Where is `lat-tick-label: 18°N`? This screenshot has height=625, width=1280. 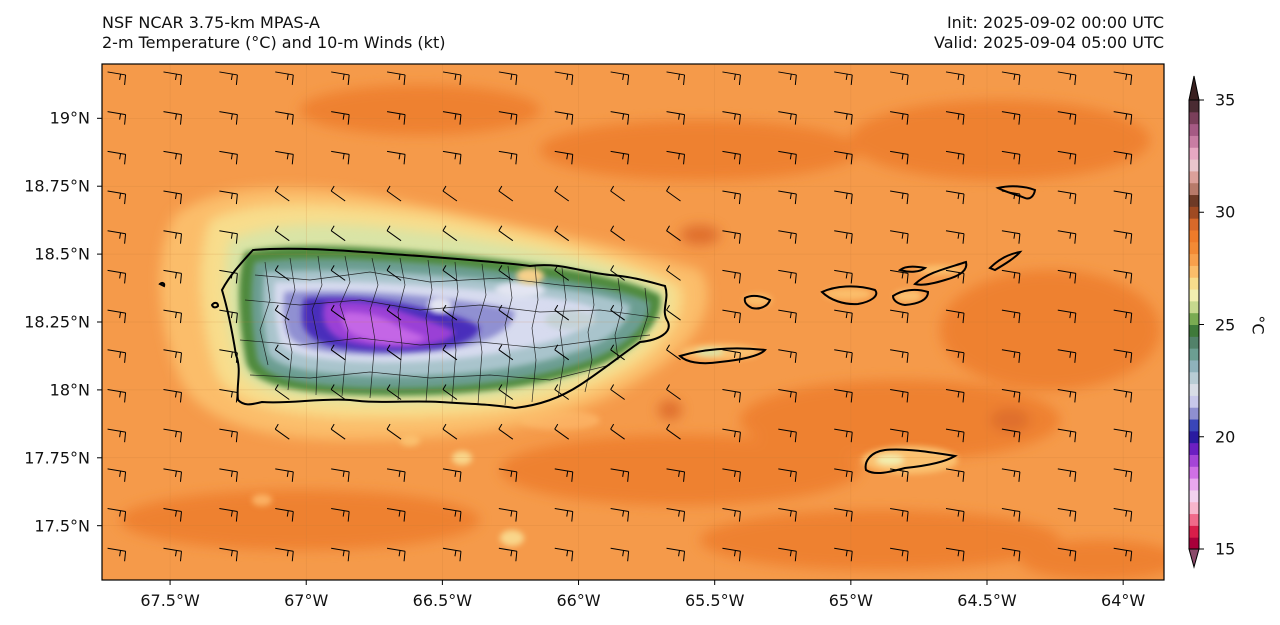 lat-tick-label: 18°N is located at coordinates (69, 390).